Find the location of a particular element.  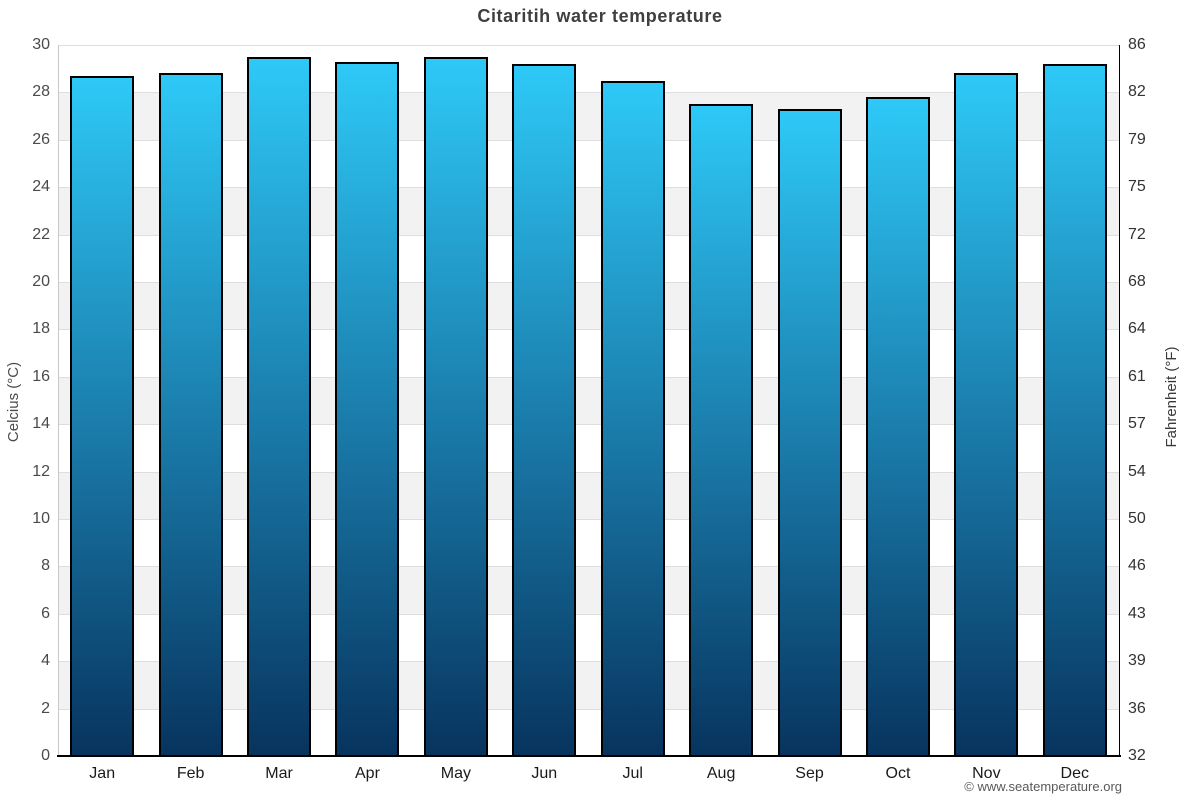

celsius-tick-10: 10 is located at coordinates (41, 518).